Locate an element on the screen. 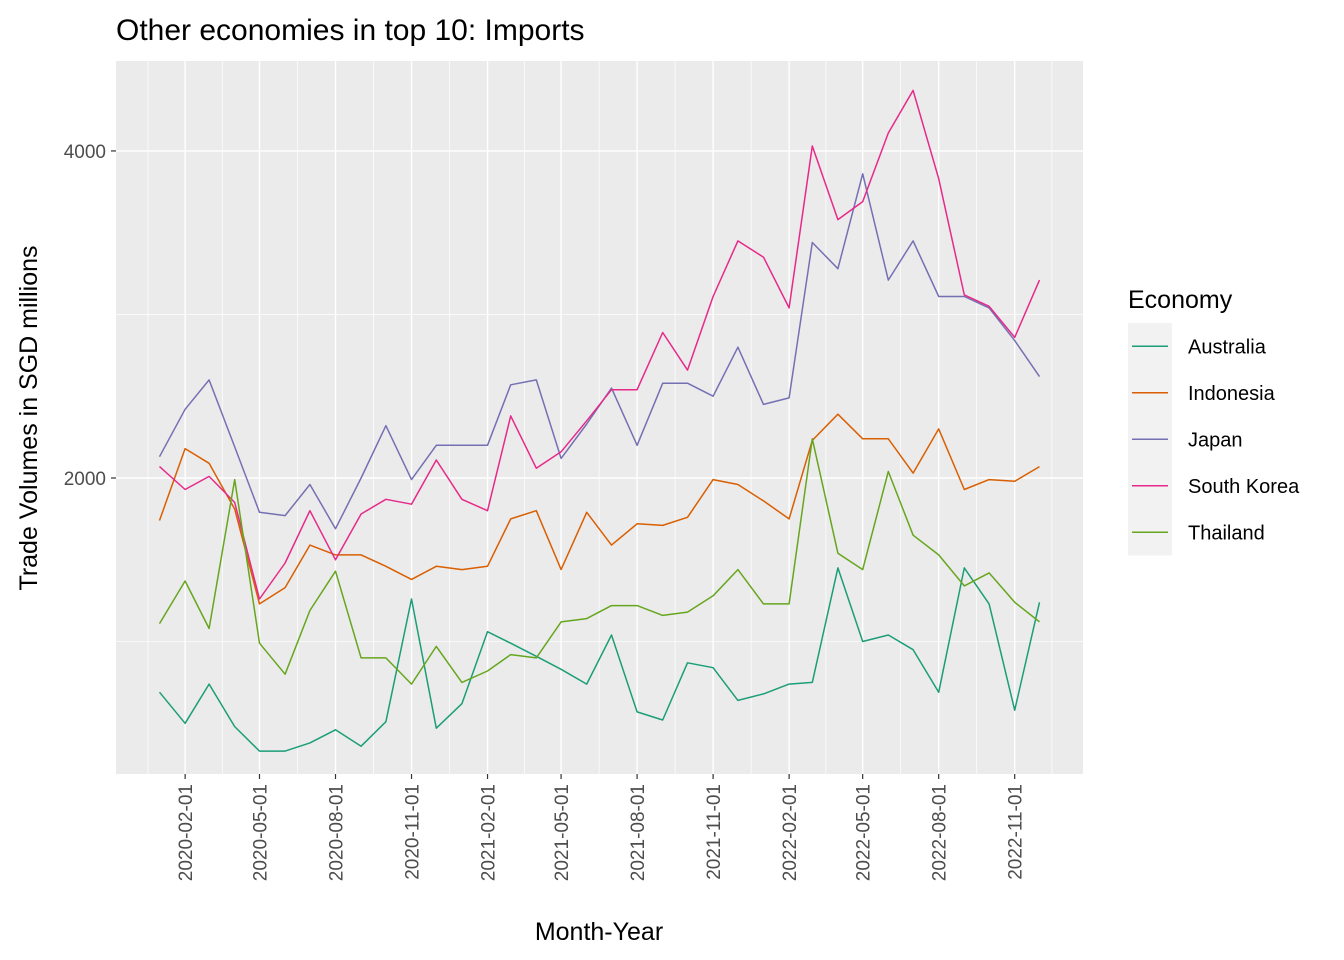 This screenshot has width=1344, height=960. x-tick-label: 2022-08-01 is located at coordinates (940, 832).